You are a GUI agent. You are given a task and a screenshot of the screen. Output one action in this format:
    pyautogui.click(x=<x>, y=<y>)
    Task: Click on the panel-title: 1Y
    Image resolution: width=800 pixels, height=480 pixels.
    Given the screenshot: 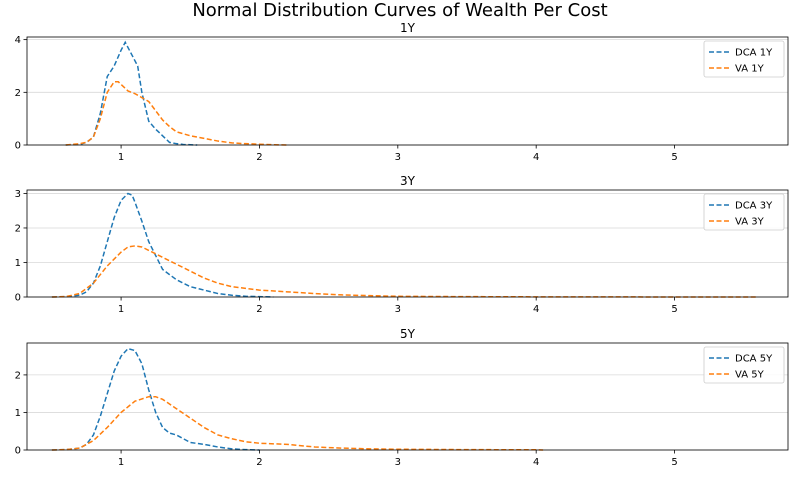 What is the action you would take?
    pyautogui.click(x=408, y=28)
    